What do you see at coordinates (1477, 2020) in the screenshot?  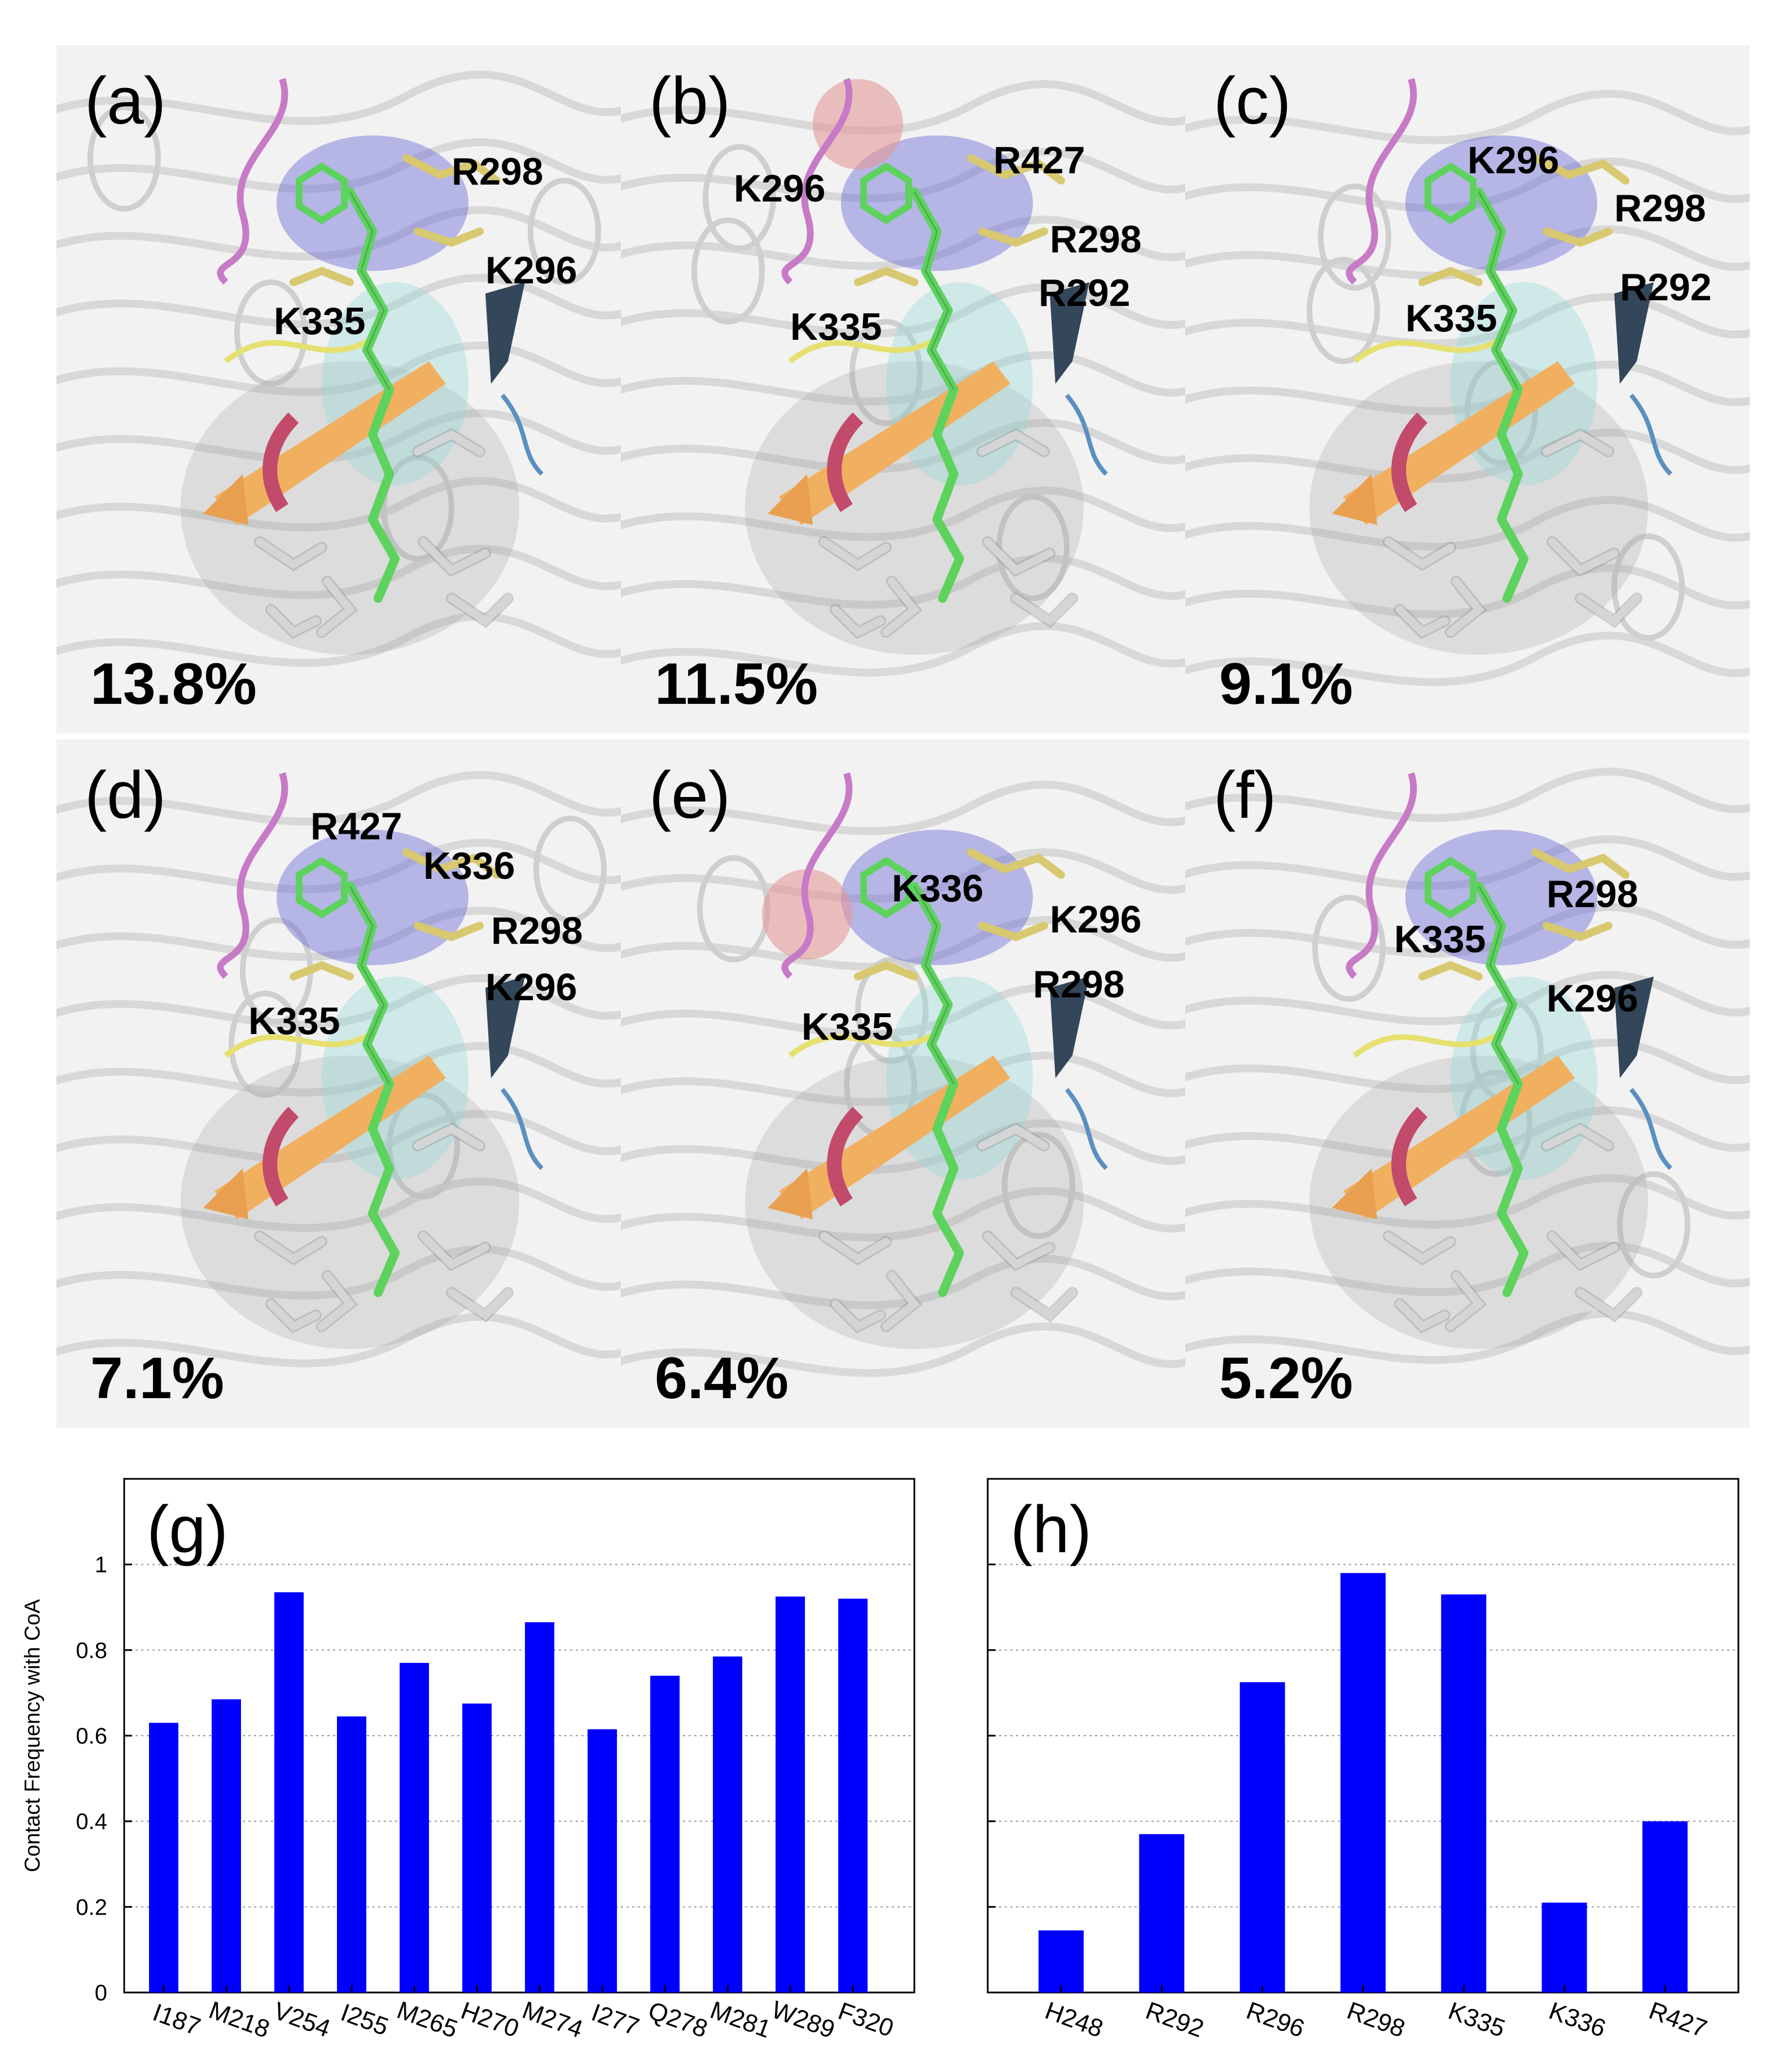 I see `x-category-label: K335` at bounding box center [1477, 2020].